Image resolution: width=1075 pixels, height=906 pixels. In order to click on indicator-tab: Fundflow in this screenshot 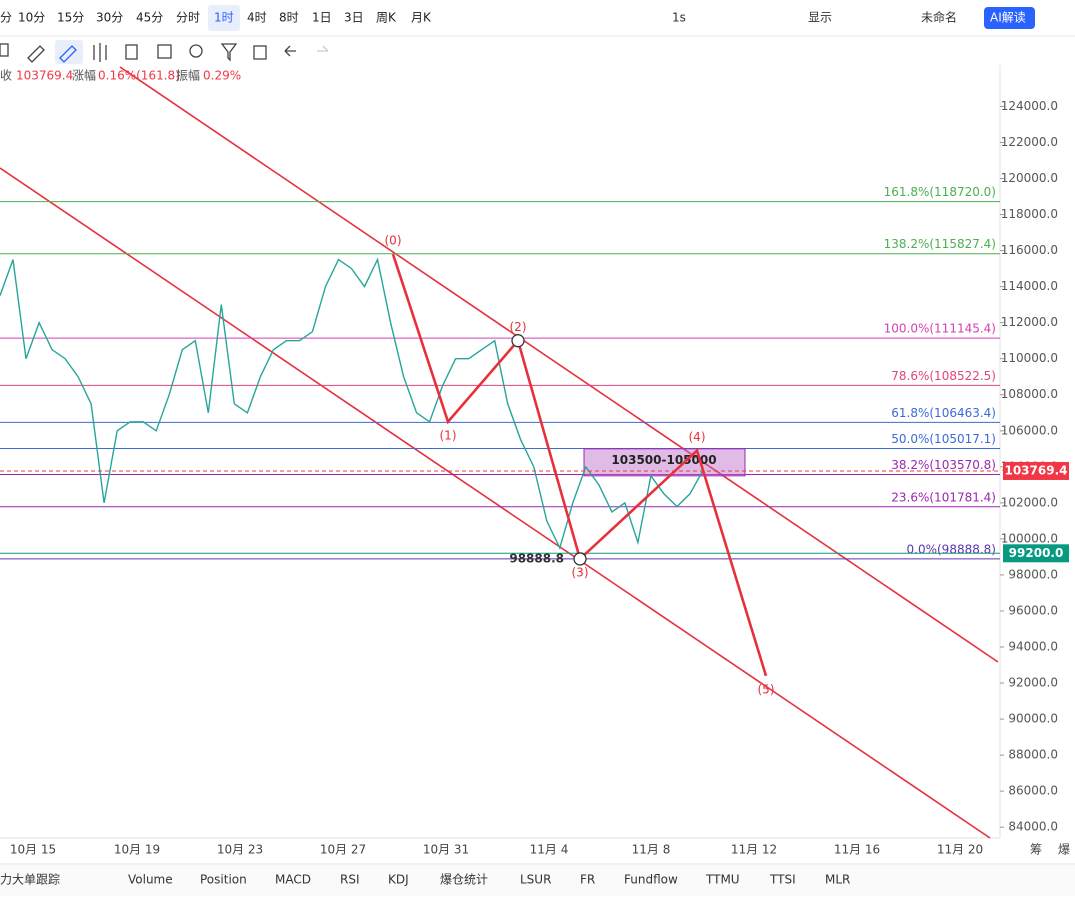, I will do `click(651, 880)`.